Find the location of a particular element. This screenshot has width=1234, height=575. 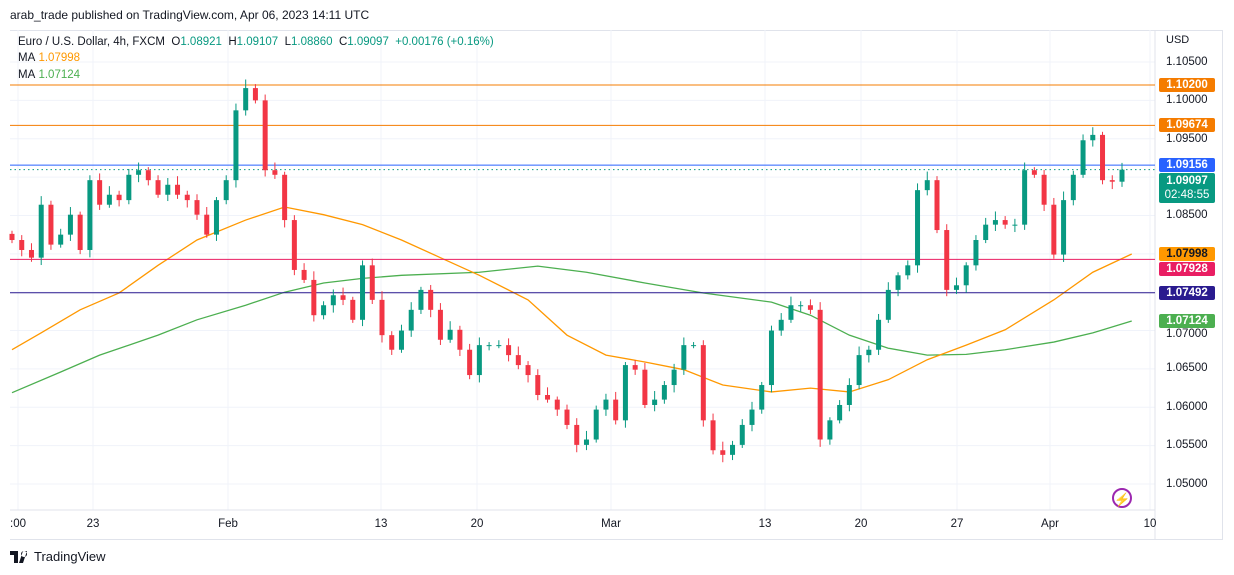

level-blue-label: 1.09156 is located at coordinates (1187, 165).